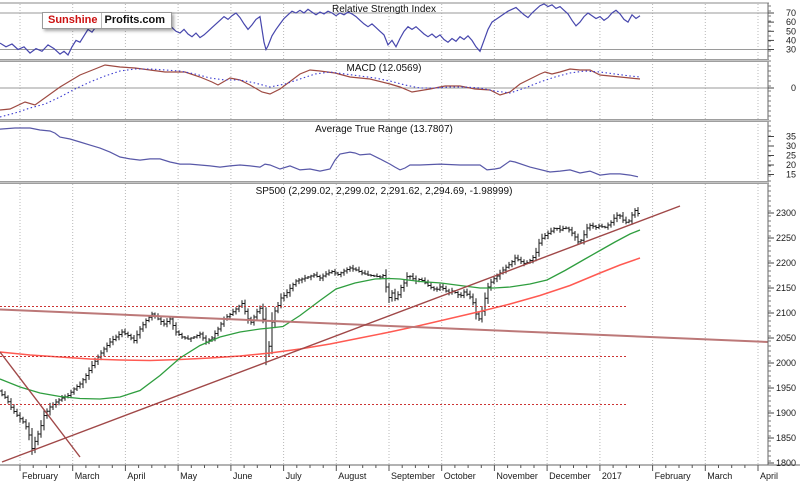 The height and width of the screenshot is (486, 800). I want to click on logo-profits: Profits.com, so click(135, 20).